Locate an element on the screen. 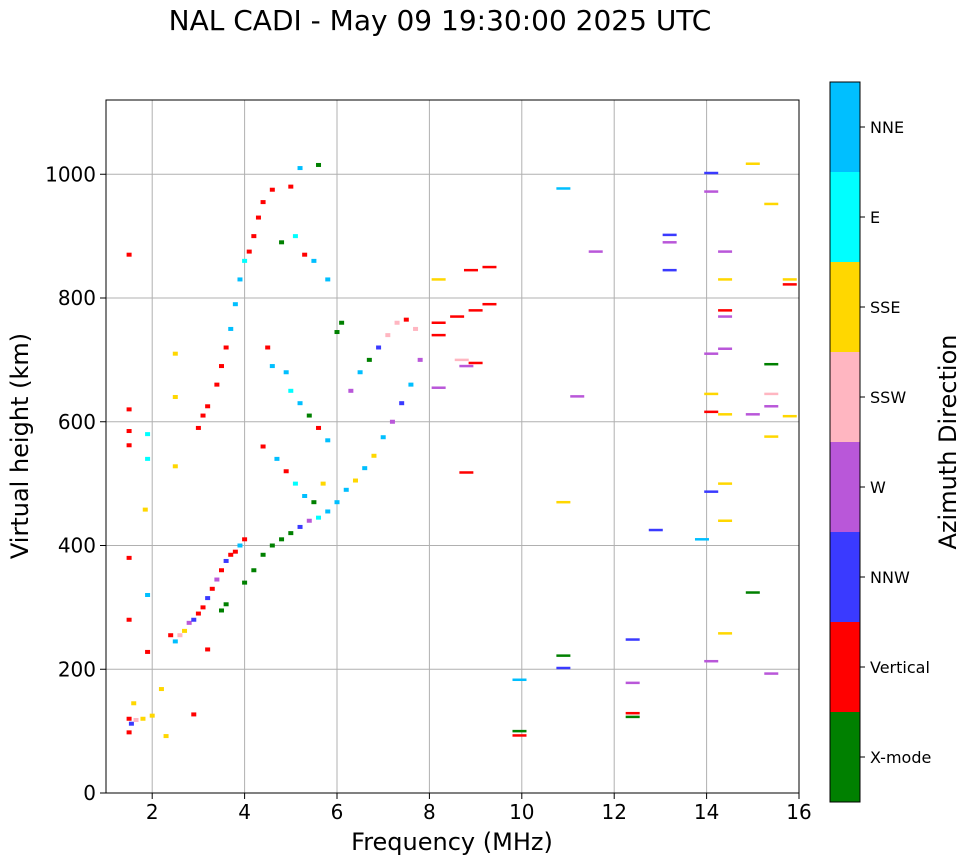 The width and height of the screenshot is (972, 865). x-tick-label: 10 is located at coordinates (521, 812).